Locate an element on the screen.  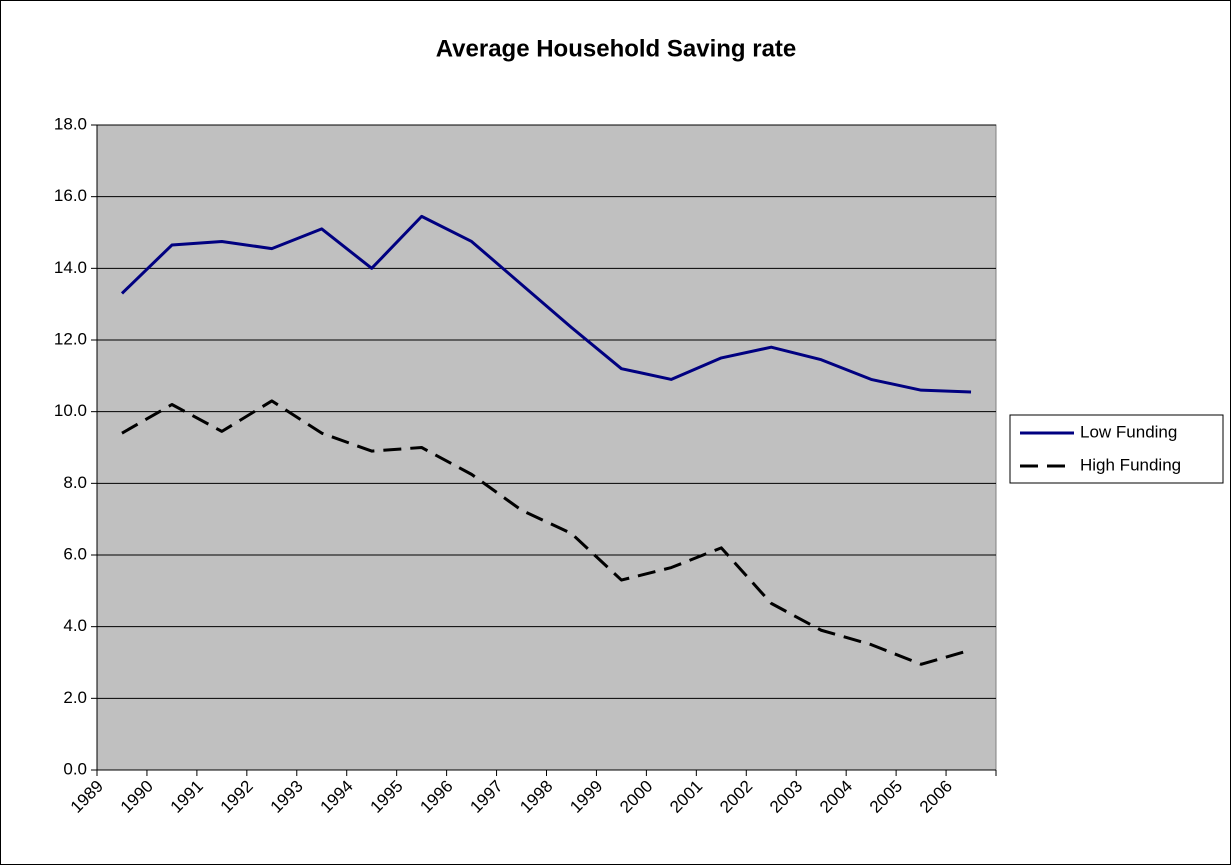
y-tick-label: 4.0 is located at coordinates (75, 625).